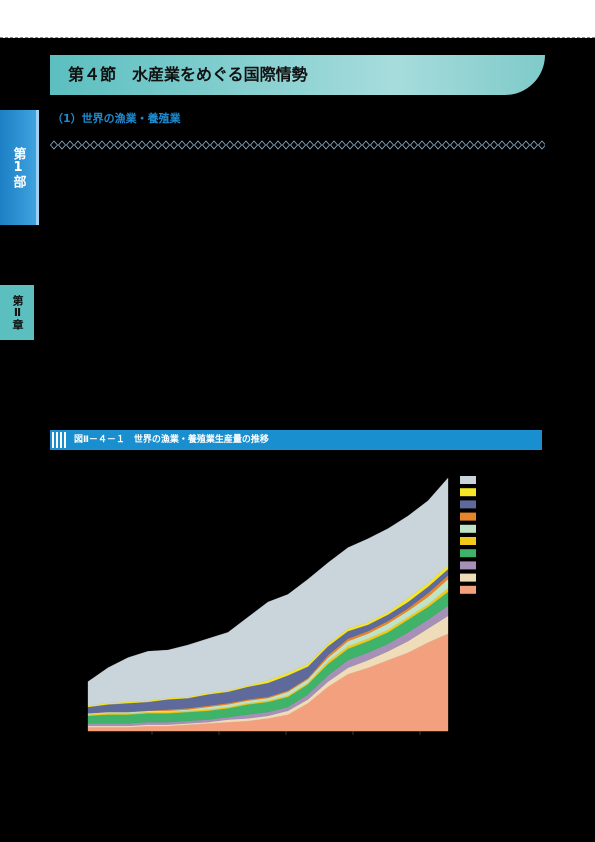 The image size is (595, 842). I want to click on subsection-heading: （1）世界の漁業・養殖業, so click(116, 118).